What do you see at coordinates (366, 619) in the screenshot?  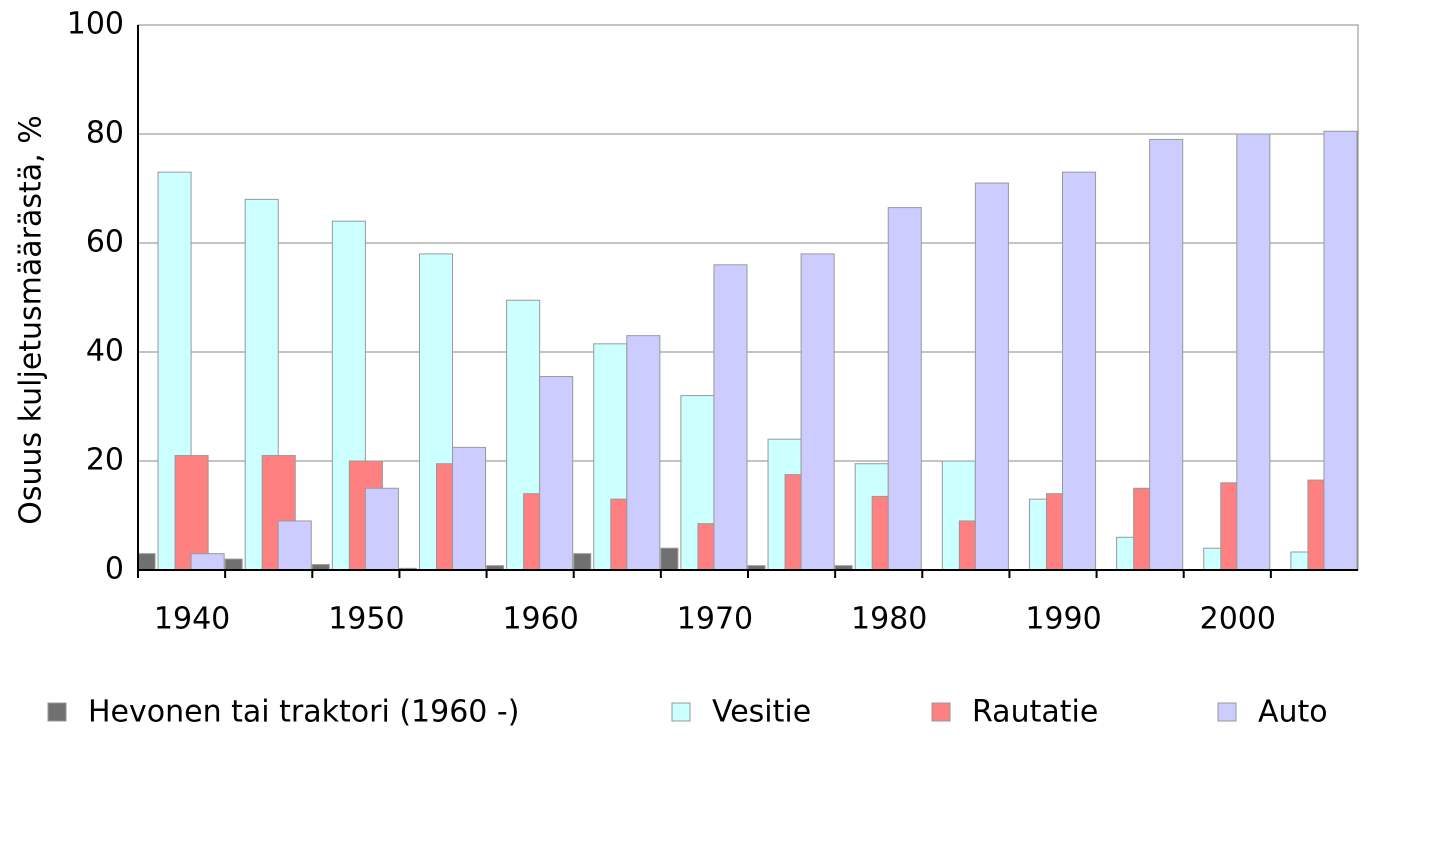 I see `x-tick-label: 1950` at bounding box center [366, 619].